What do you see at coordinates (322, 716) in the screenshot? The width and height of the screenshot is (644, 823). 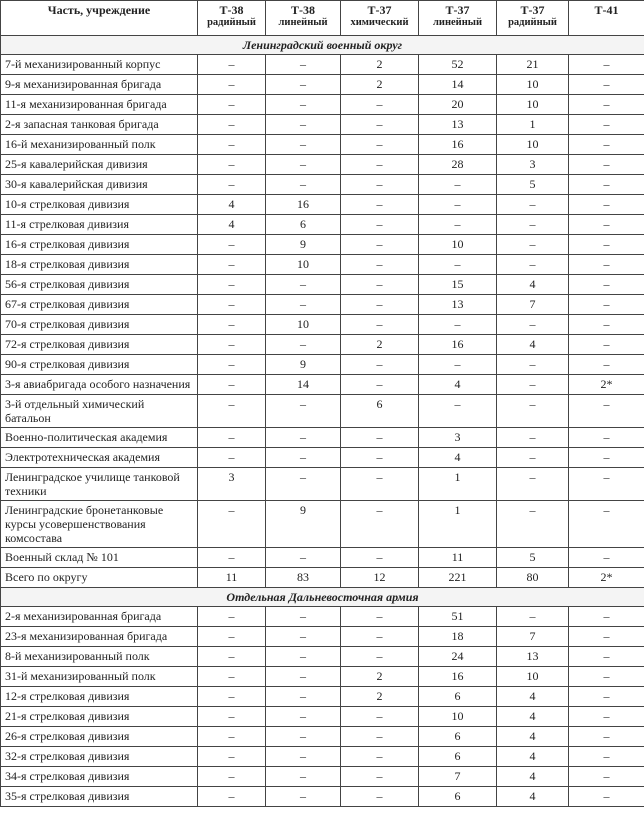 I see `data-row: 21-я стрелковая дивизия – – –10 4–` at bounding box center [322, 716].